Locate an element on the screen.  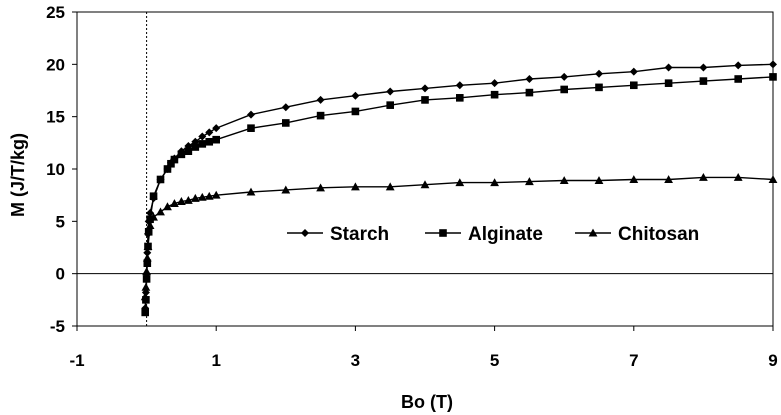
legend-label-chitosan: Chitosan is located at coordinates (658, 234).